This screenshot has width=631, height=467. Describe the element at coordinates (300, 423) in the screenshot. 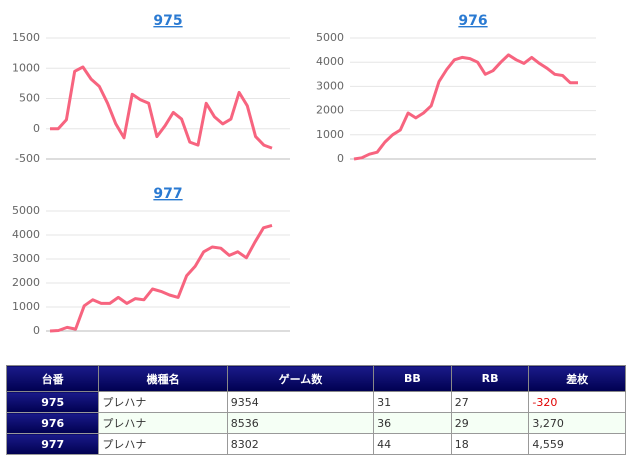

I see `table-cell: 8536` at that location.